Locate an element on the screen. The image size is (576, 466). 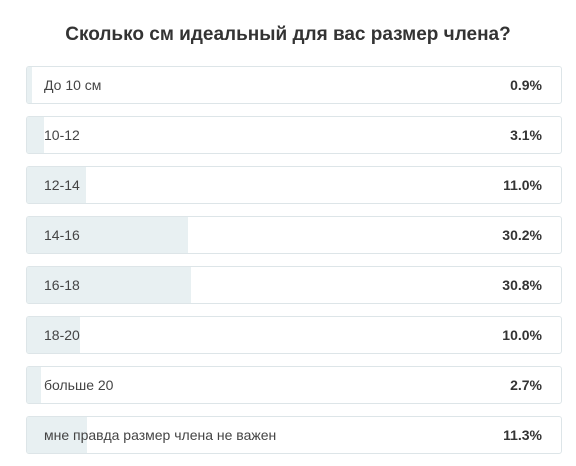
poll-option-5: 18-20 10.0% is located at coordinates (294, 335).